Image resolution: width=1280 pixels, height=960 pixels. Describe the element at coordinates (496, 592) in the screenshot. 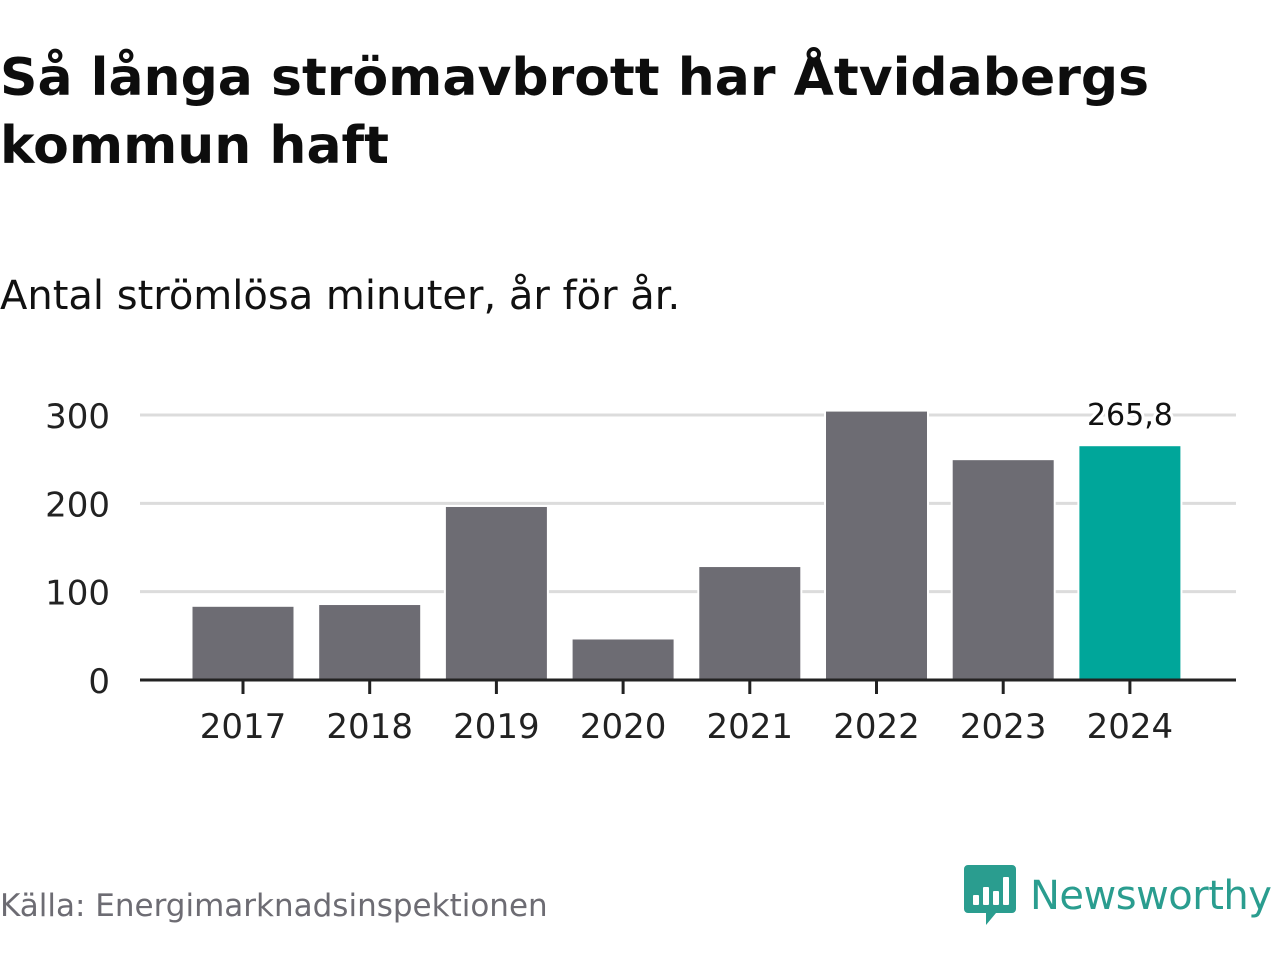

I see `bar-2019` at that location.